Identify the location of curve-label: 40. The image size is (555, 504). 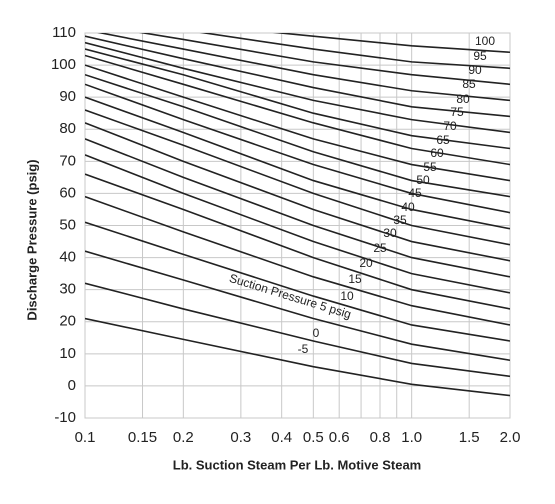
(408, 207).